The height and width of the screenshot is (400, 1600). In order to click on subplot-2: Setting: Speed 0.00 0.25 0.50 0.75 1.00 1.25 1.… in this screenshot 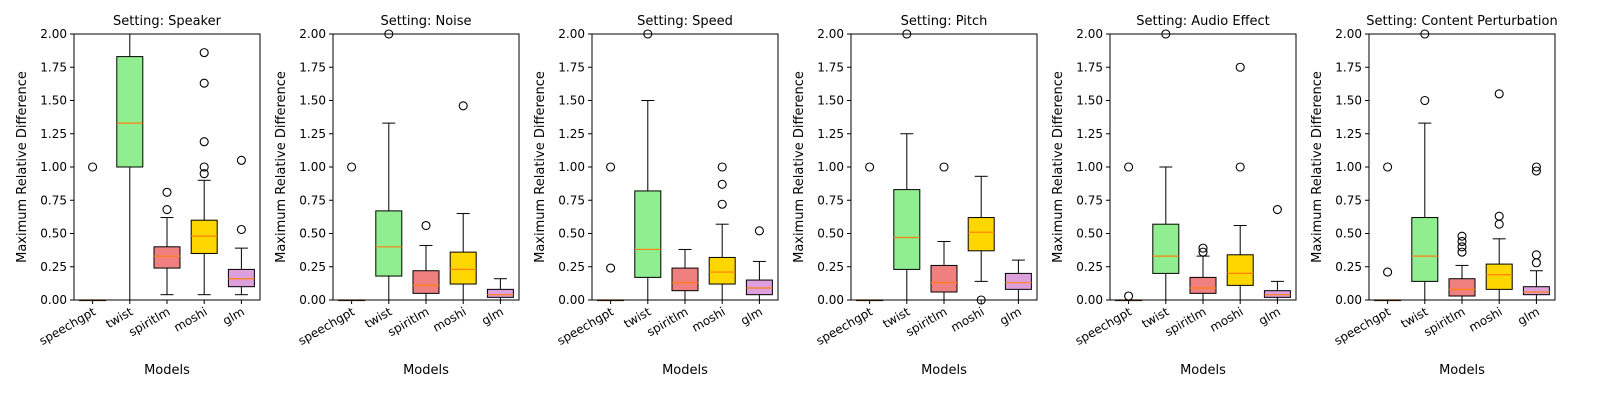, I will do `click(656, 196)`.